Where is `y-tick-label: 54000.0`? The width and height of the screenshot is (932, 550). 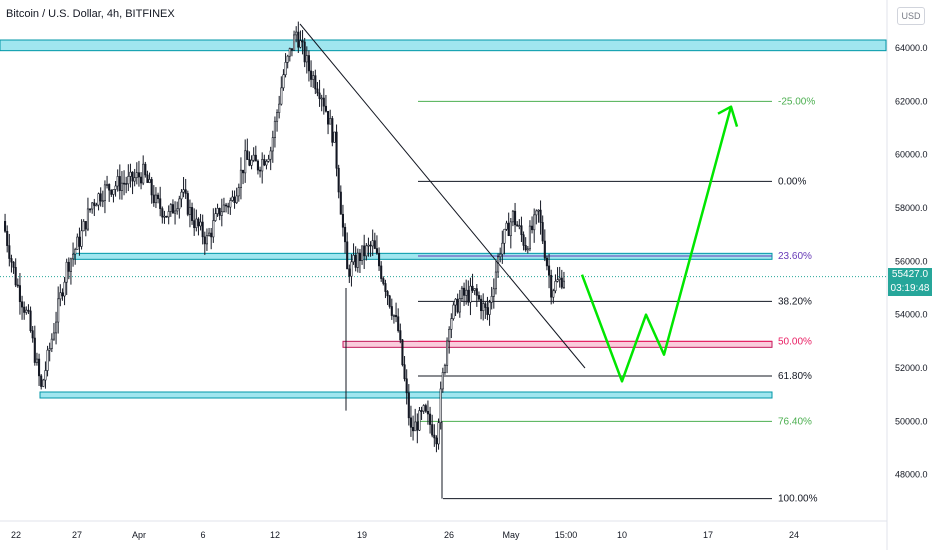 y-tick-label: 54000.0 is located at coordinates (911, 315).